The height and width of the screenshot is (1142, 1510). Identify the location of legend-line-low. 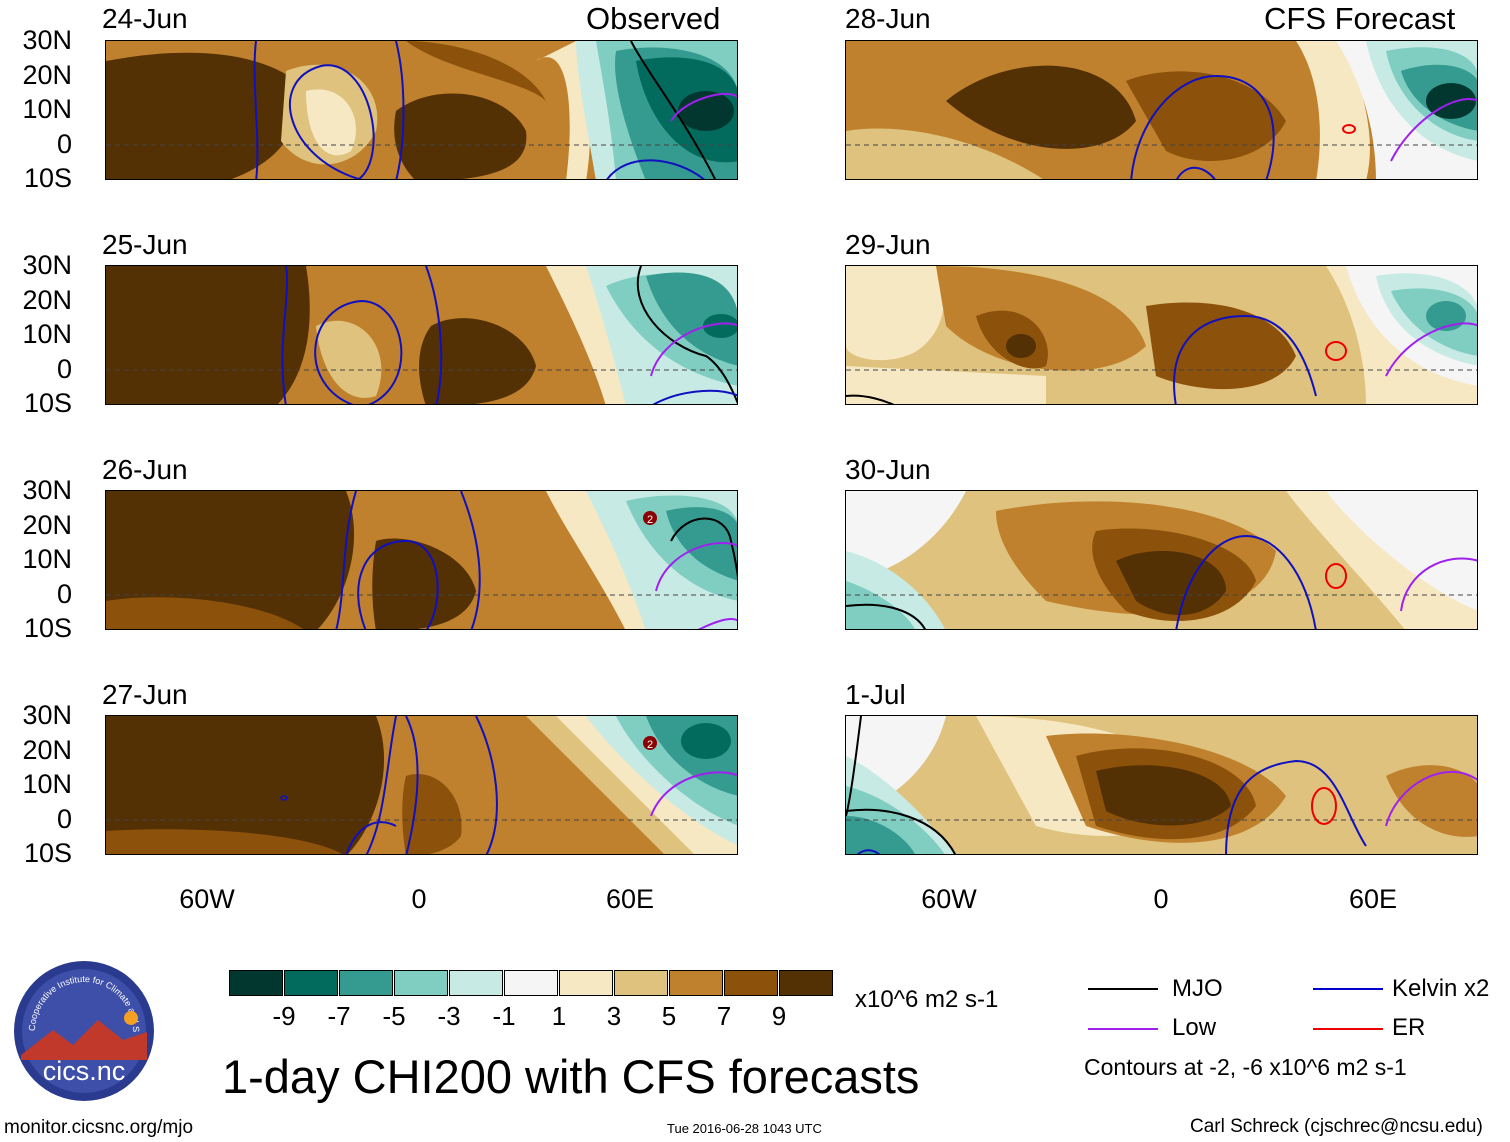
(1123, 1029).